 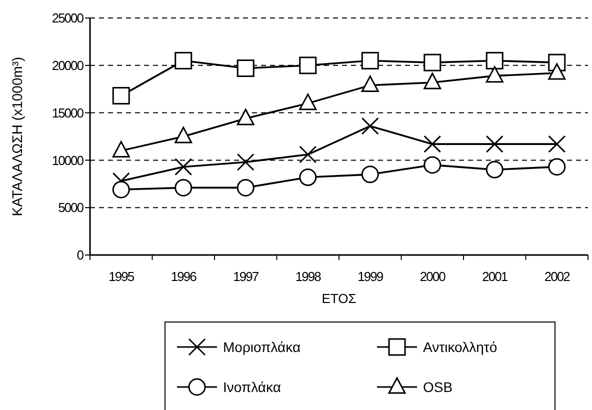 What do you see at coordinates (68, 160) in the screenshot?
I see `y-tick-label: 10000` at bounding box center [68, 160].